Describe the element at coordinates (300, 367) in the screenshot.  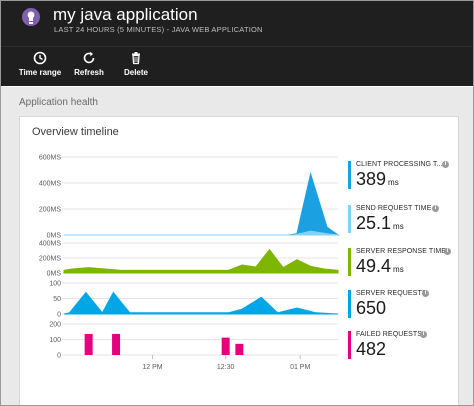
I see `x-tick-label: 01 PM` at that location.